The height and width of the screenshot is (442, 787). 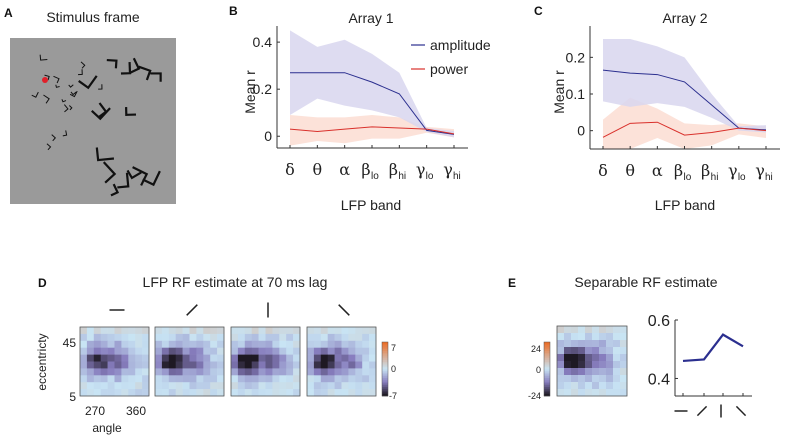 What do you see at coordinates (645, 282) in the screenshot?
I see `panel-e-title: Separable RF estimate` at bounding box center [645, 282].